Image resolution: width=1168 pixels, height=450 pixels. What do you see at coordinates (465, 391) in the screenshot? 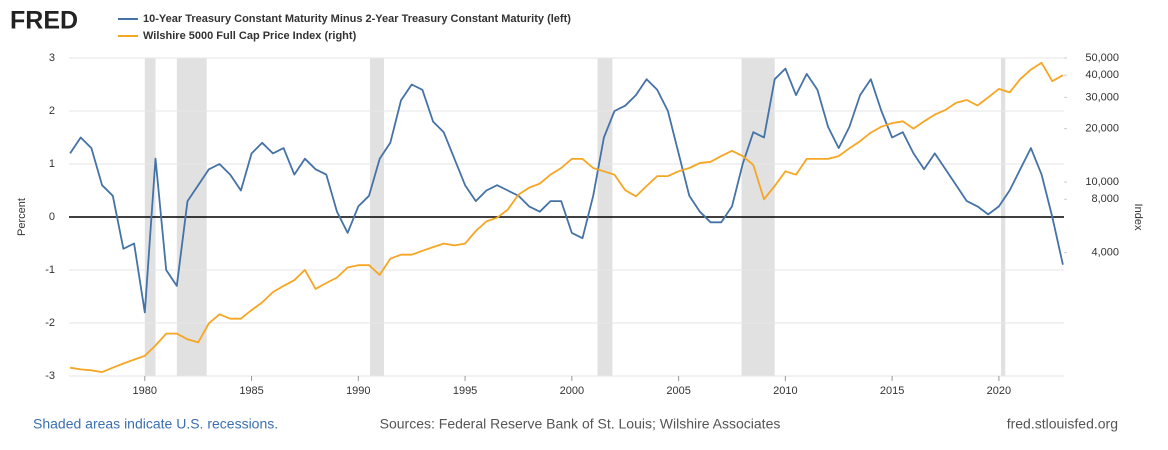
I see `x-tick-label: 1995` at bounding box center [465, 391].